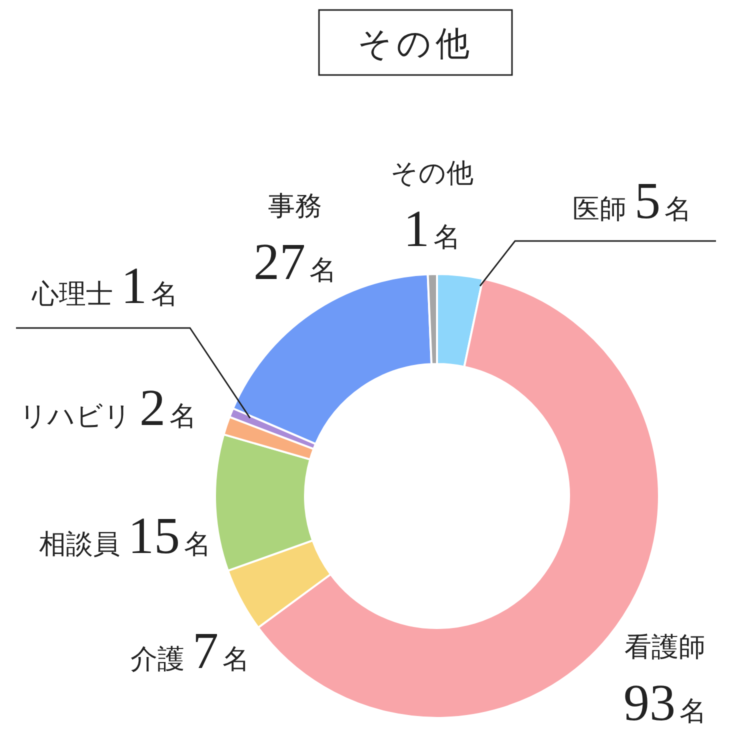 The image size is (731, 754). I want to click on data-label: 15名, so click(169, 536).